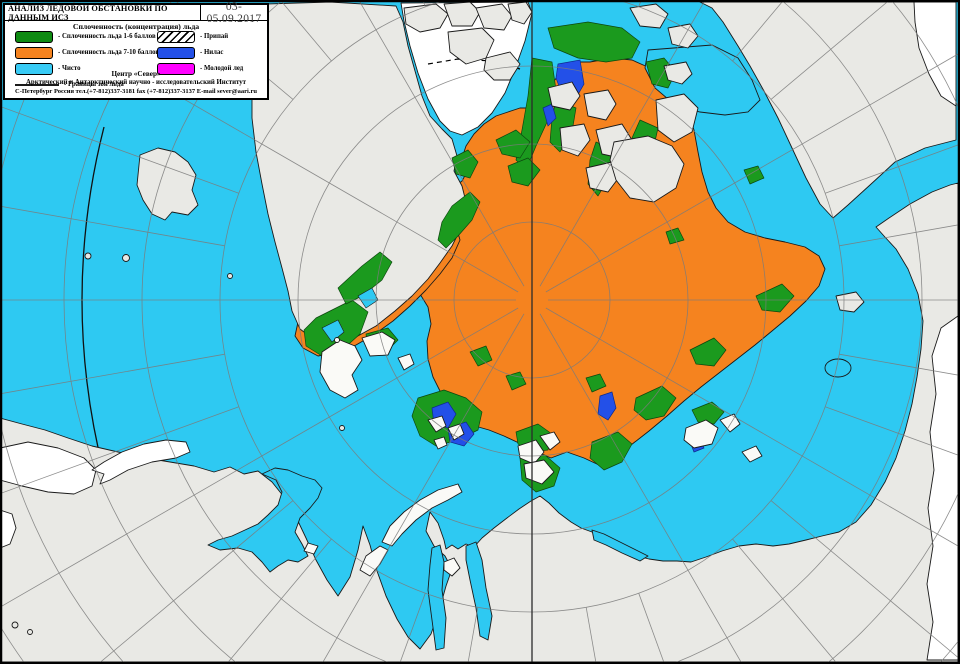 The image size is (960, 664). What do you see at coordinates (87, 68) in the screenshot?
I see `legend-item-clear-water: - Чисто` at bounding box center [87, 68].